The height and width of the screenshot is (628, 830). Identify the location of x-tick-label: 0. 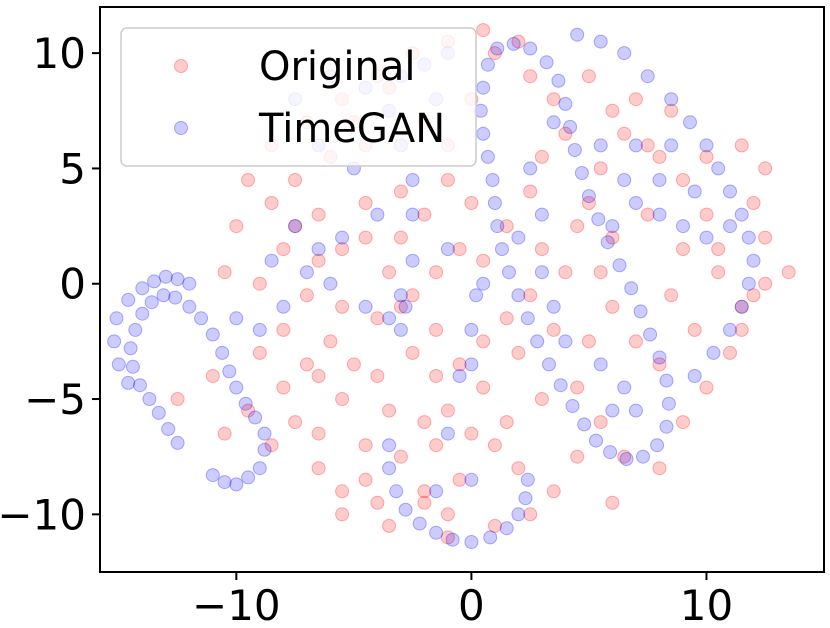
(471, 602).